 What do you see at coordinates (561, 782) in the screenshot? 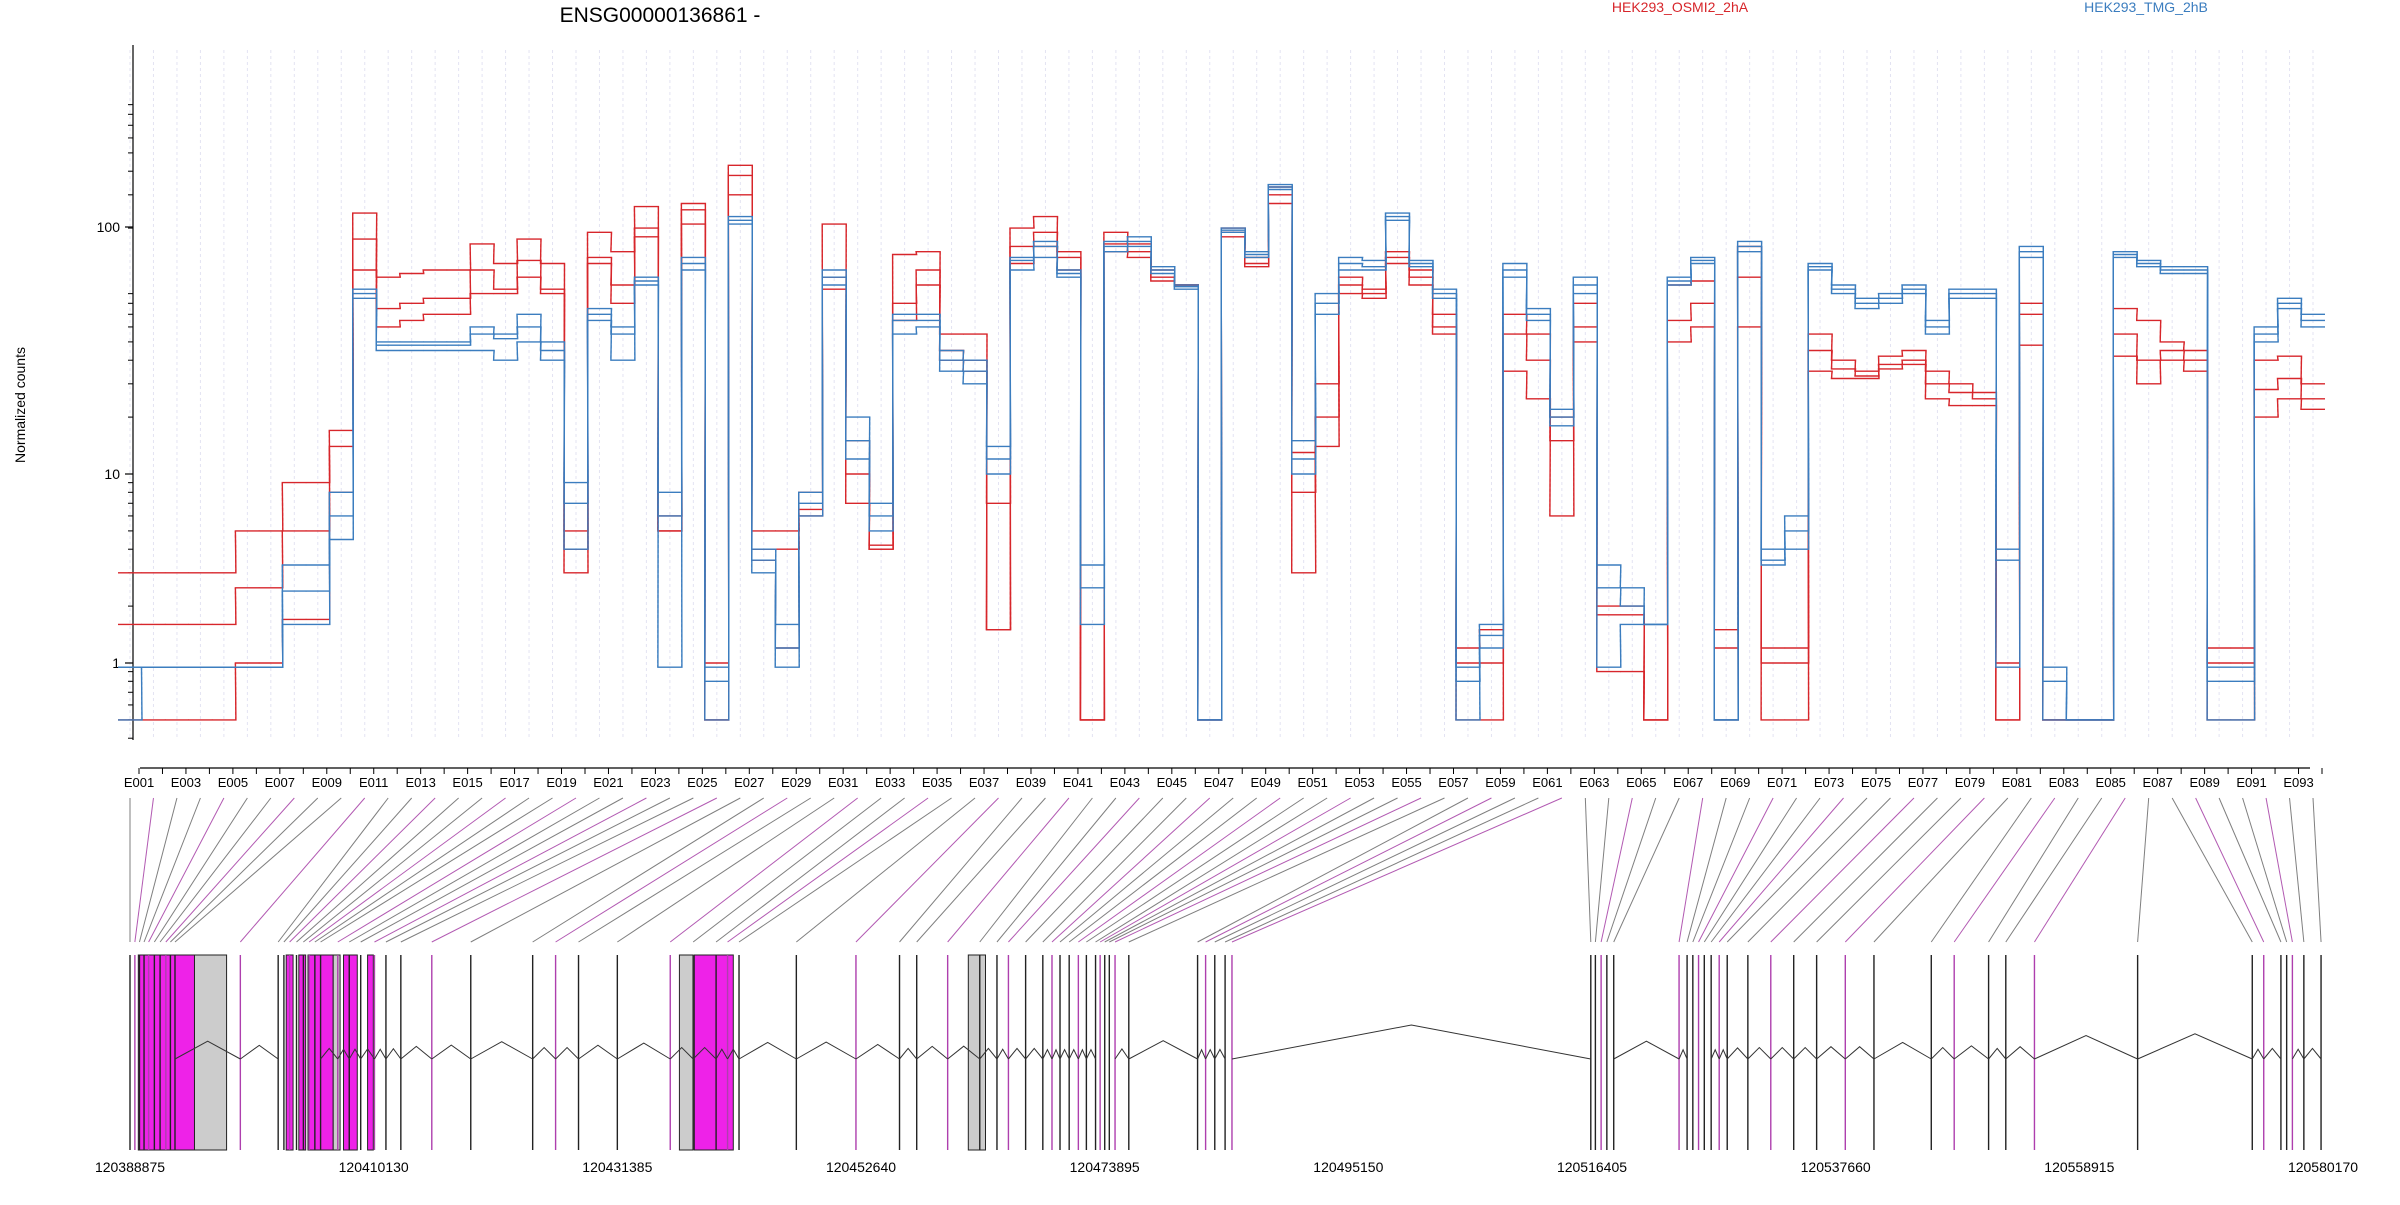
I see `exon-tick-label: E019` at bounding box center [561, 782].